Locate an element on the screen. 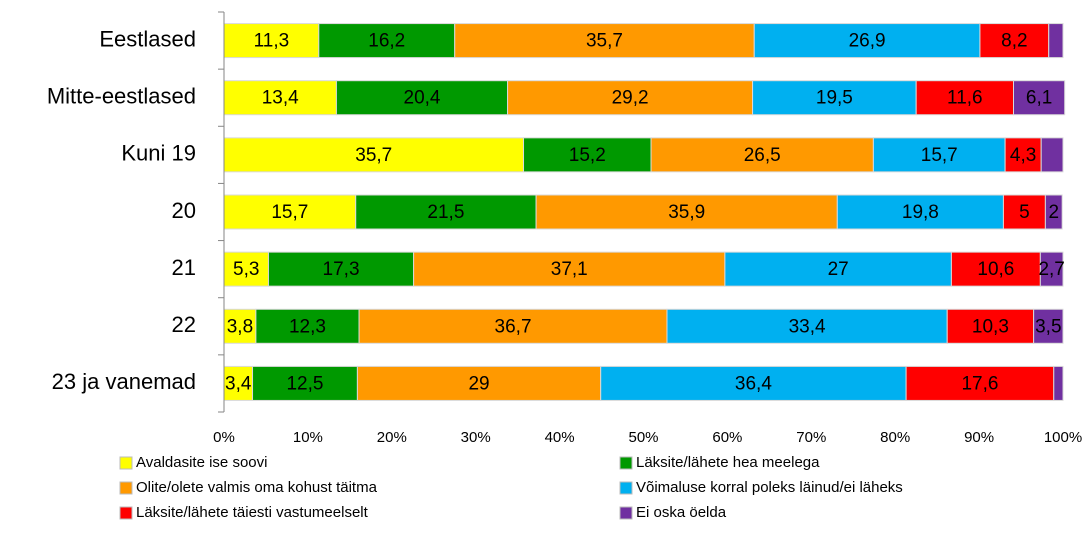 This screenshot has width=1089, height=546. category-label: Kuni 19 is located at coordinates (158, 153).